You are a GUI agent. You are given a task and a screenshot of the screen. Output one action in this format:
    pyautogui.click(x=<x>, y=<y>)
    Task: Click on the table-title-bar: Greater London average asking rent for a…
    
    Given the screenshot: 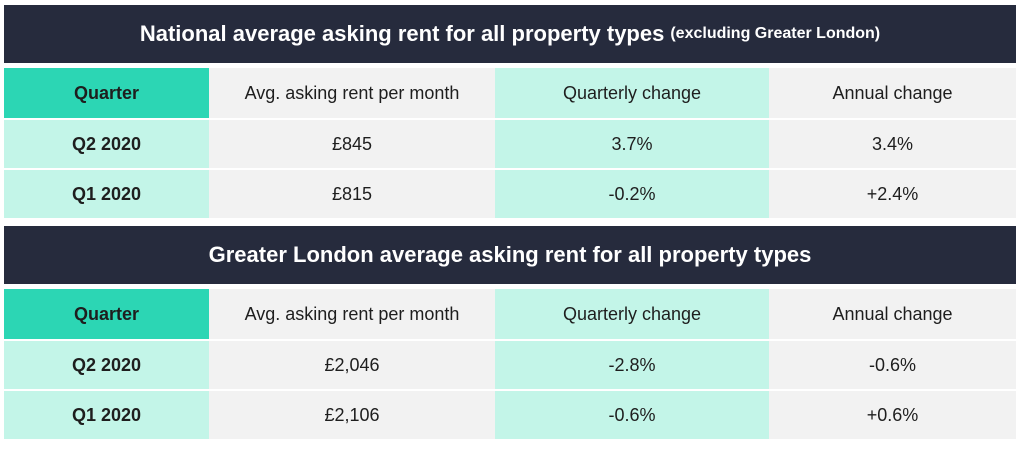 What is the action you would take?
    pyautogui.click(x=510, y=255)
    